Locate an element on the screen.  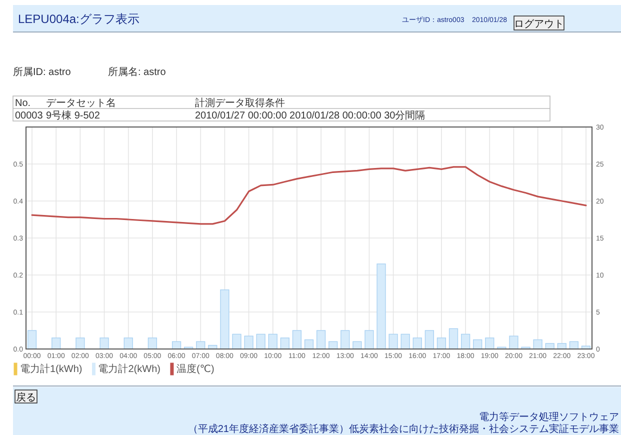
annotation: 所属名: astro is located at coordinates (137, 72).